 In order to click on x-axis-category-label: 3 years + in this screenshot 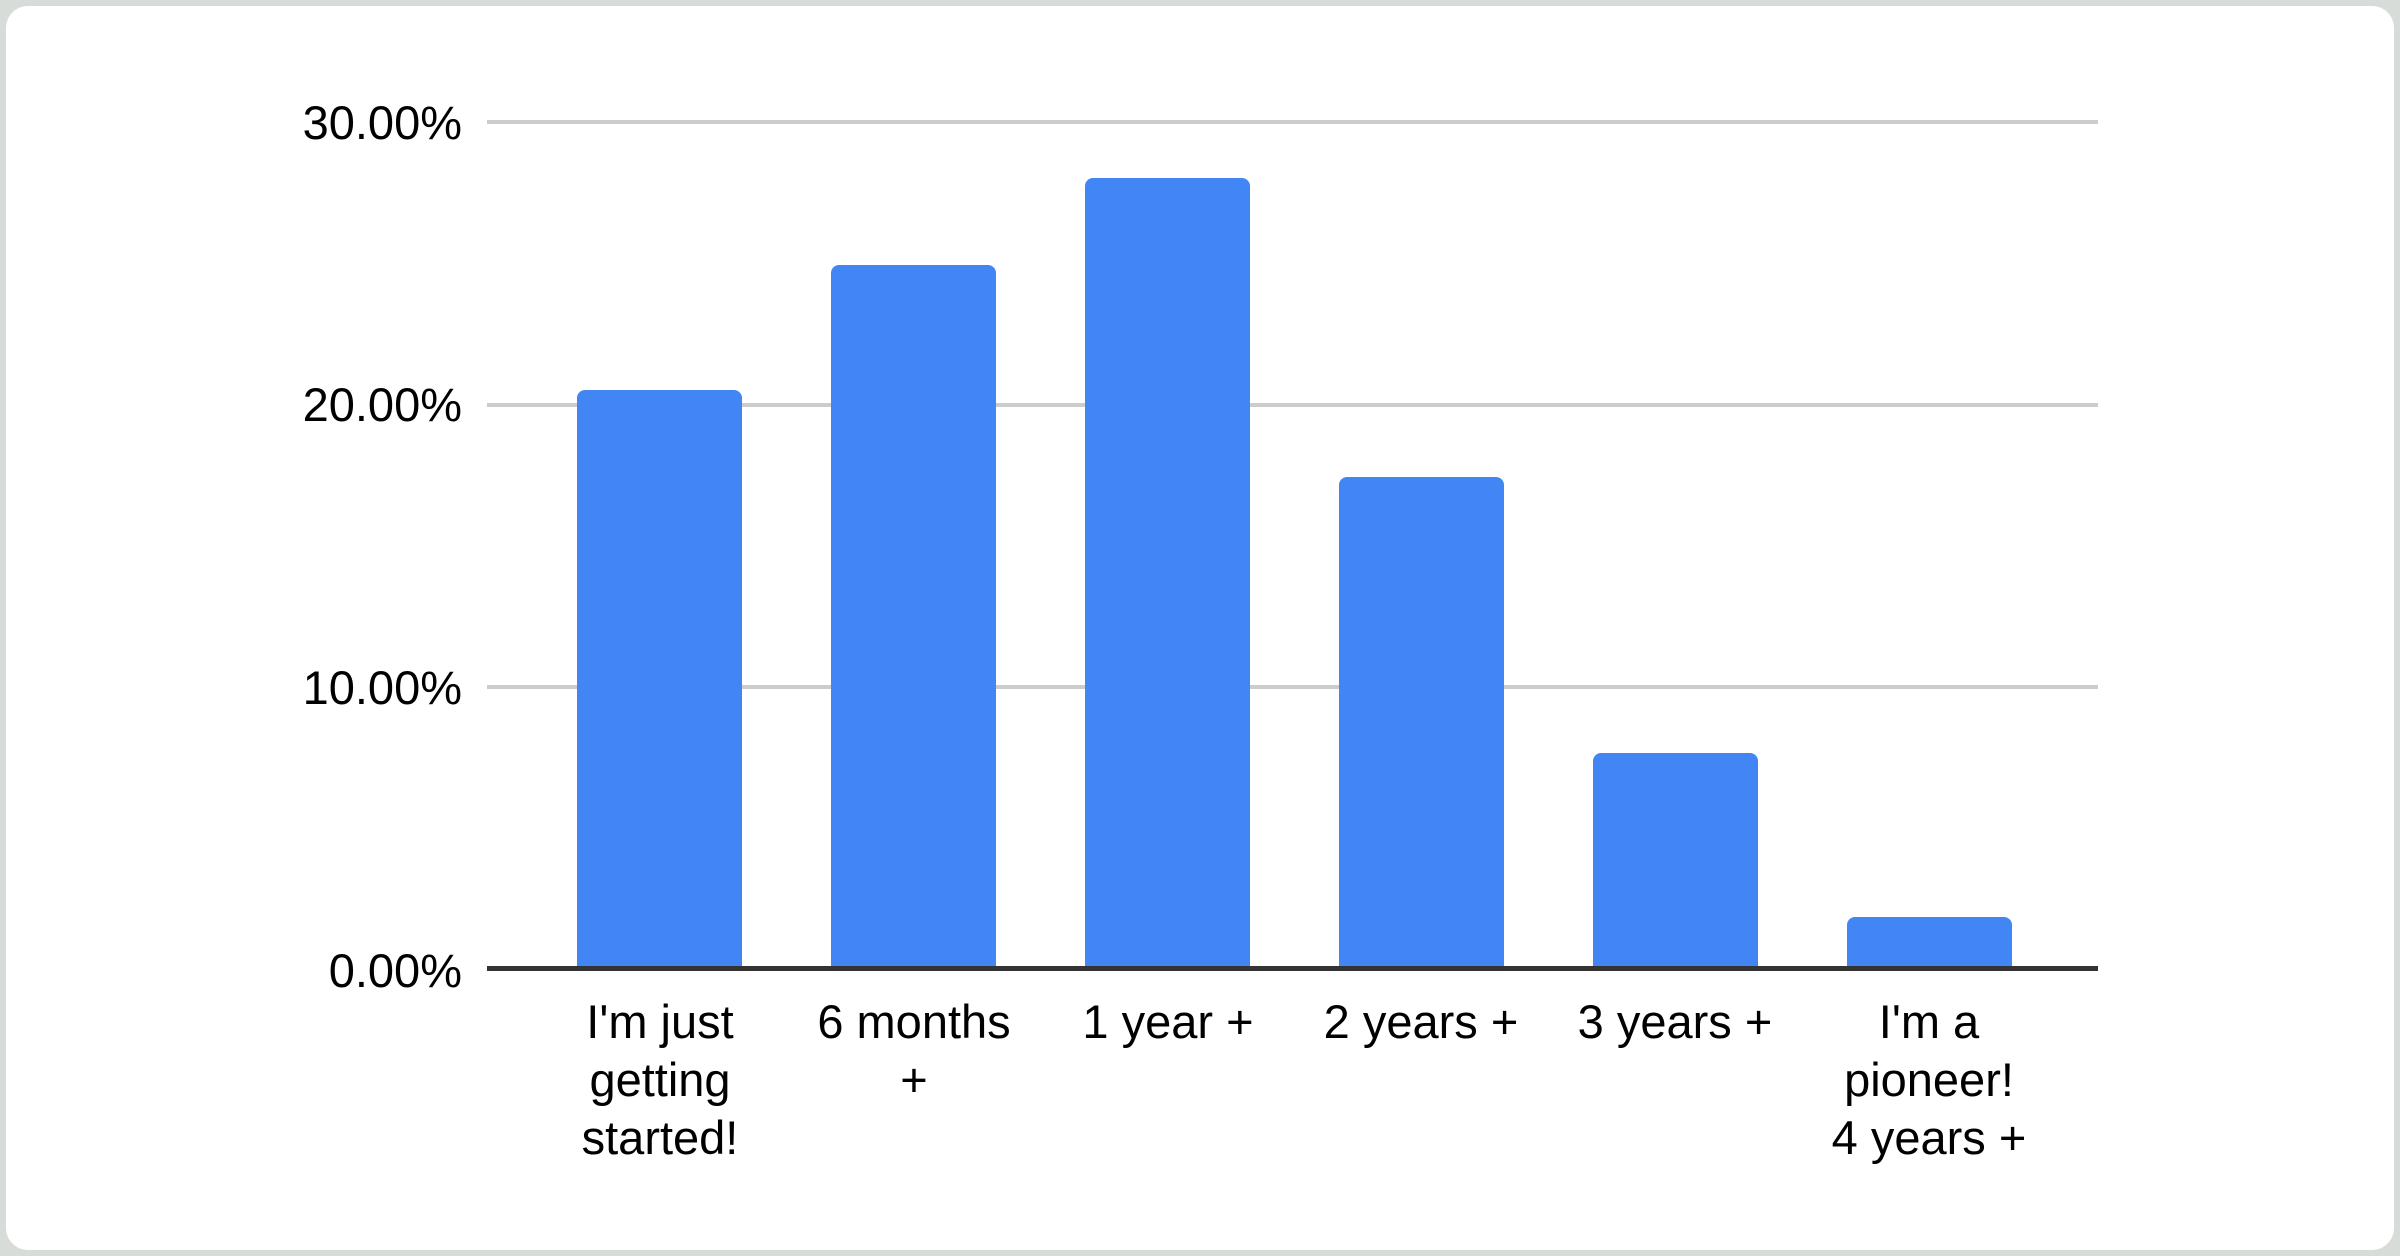, I will do `click(1675, 1022)`.